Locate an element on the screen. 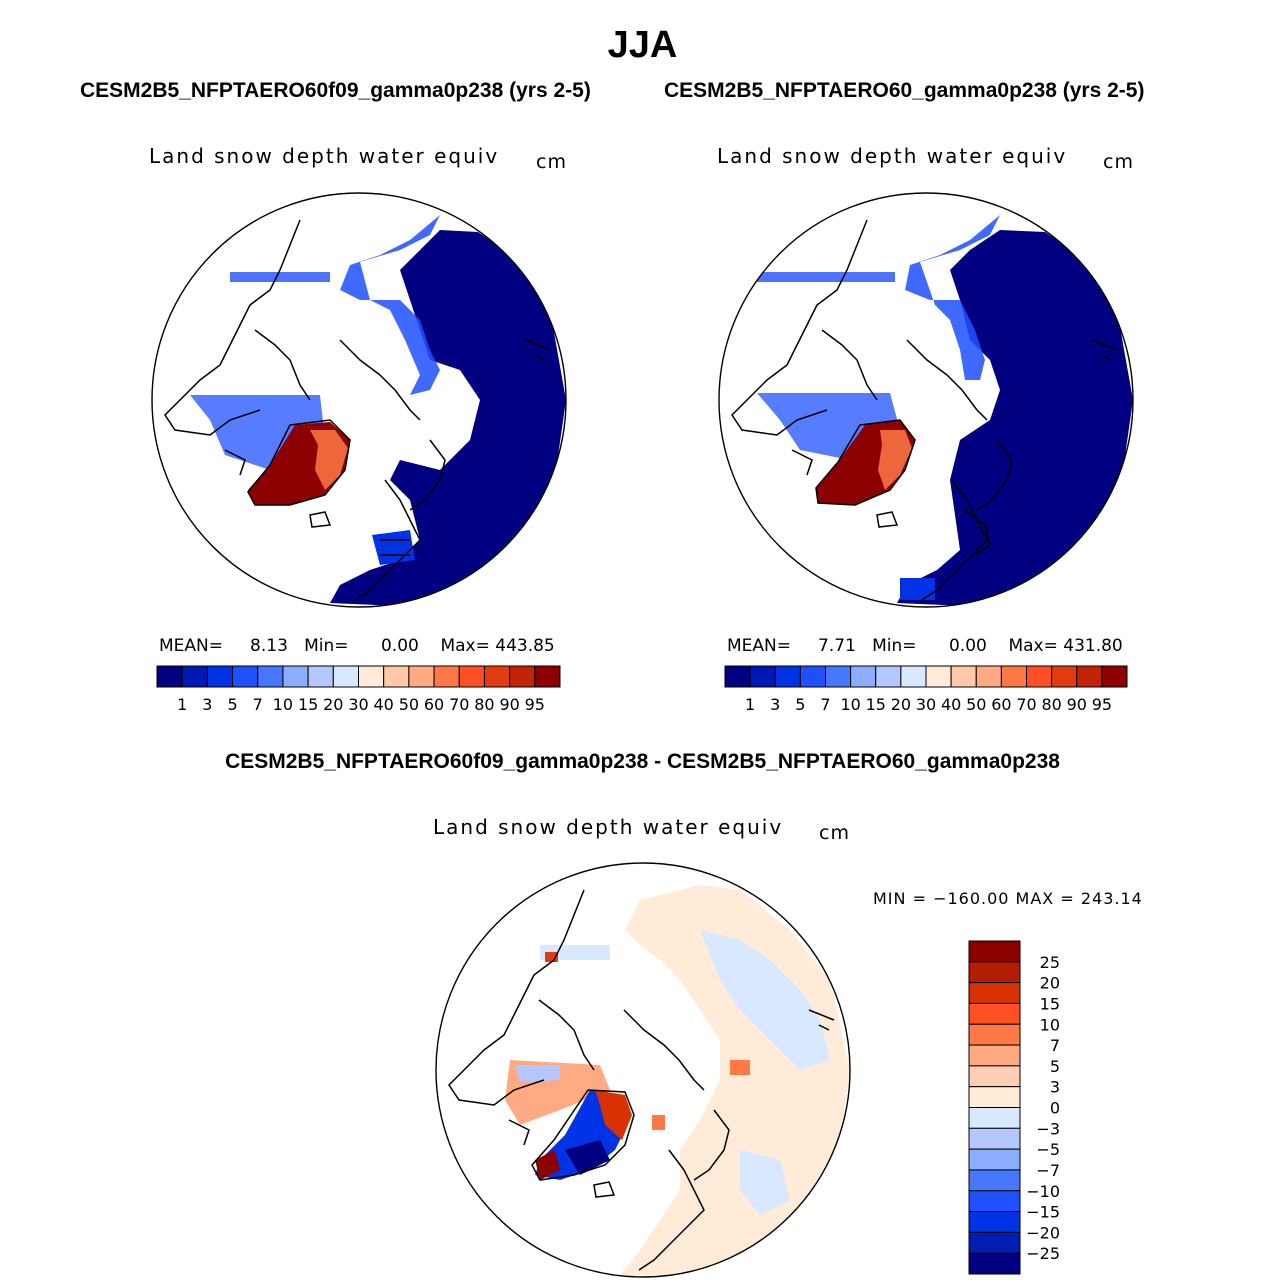  max-value: 431.80 is located at coordinates (1093, 646).